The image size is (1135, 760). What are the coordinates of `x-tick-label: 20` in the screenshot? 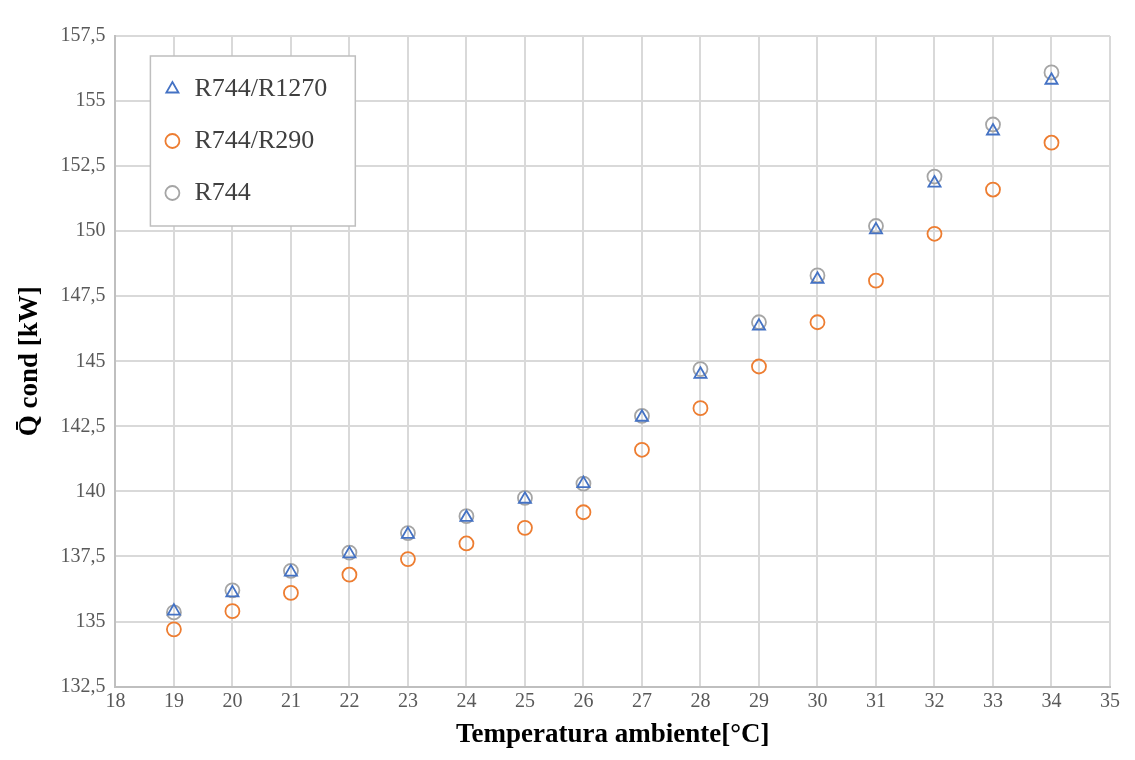 It's located at (232, 699).